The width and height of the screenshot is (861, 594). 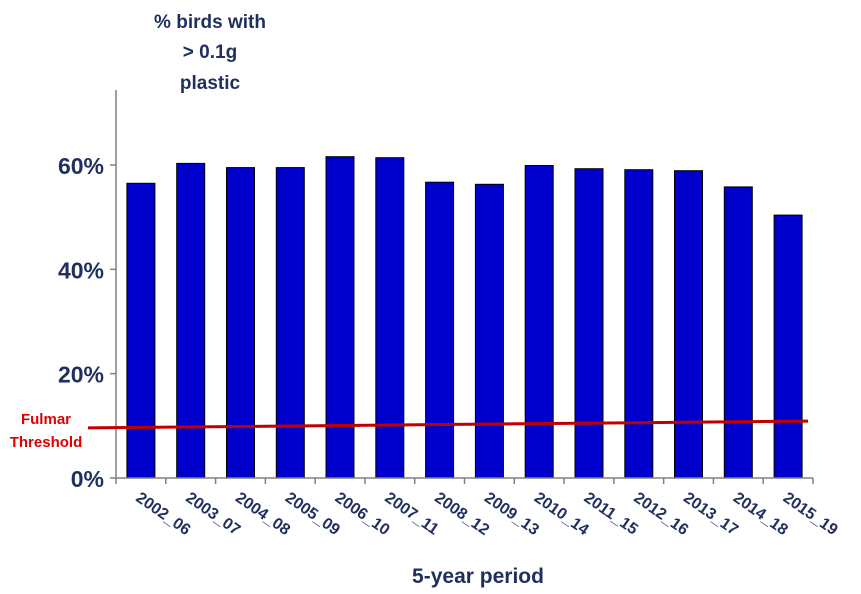 I want to click on x-tick-label: 2009_13, so click(x=511, y=514).